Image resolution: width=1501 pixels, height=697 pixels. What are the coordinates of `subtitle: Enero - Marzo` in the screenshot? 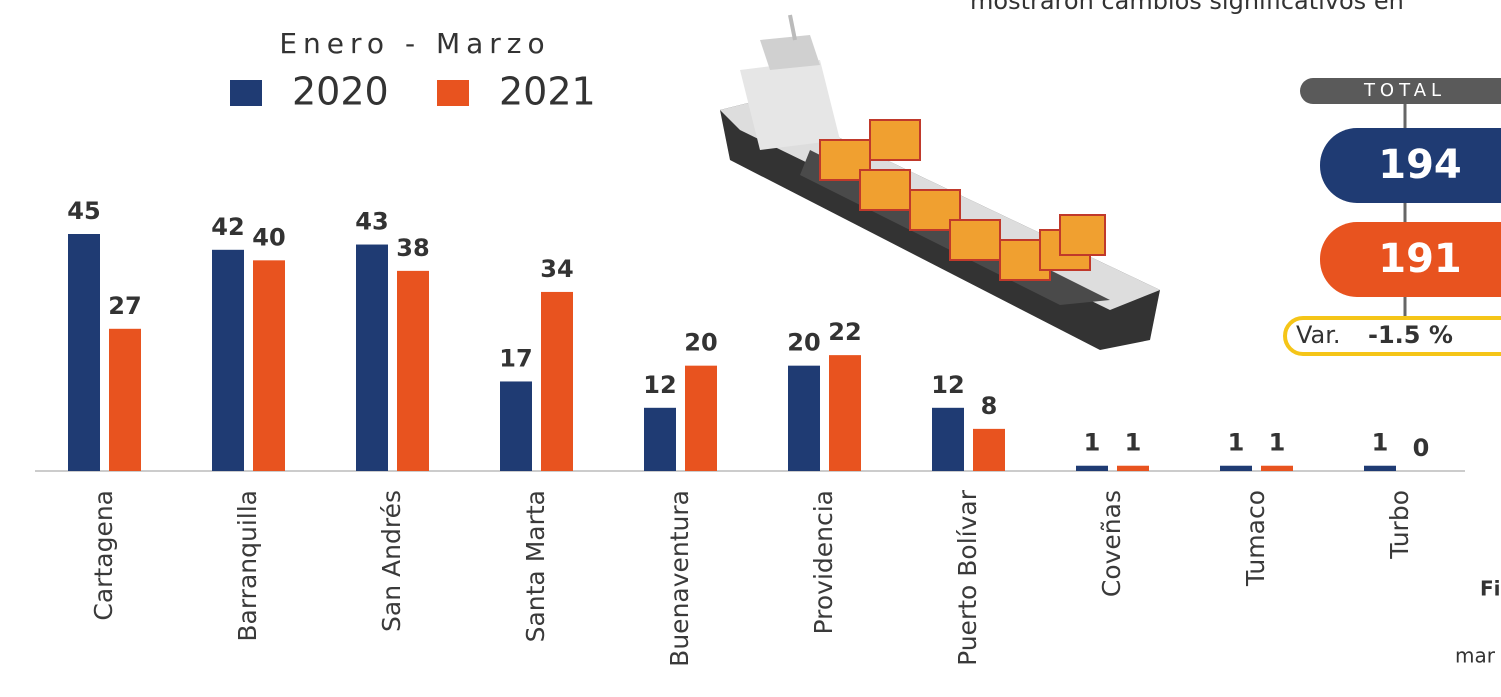 It's located at (414, 43).